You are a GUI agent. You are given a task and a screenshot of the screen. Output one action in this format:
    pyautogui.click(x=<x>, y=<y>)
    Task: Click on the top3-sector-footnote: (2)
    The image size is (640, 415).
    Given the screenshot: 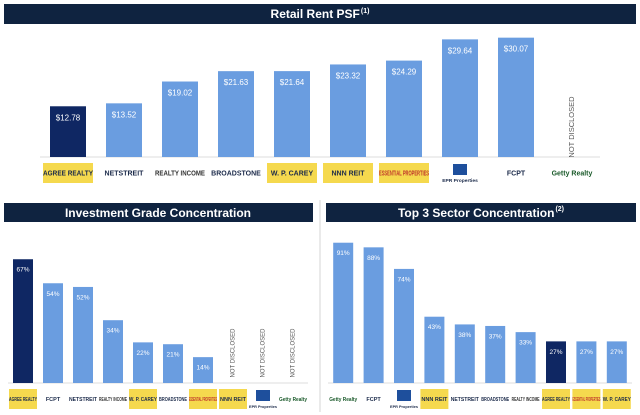 What is the action you would take?
    pyautogui.click(x=560, y=209)
    